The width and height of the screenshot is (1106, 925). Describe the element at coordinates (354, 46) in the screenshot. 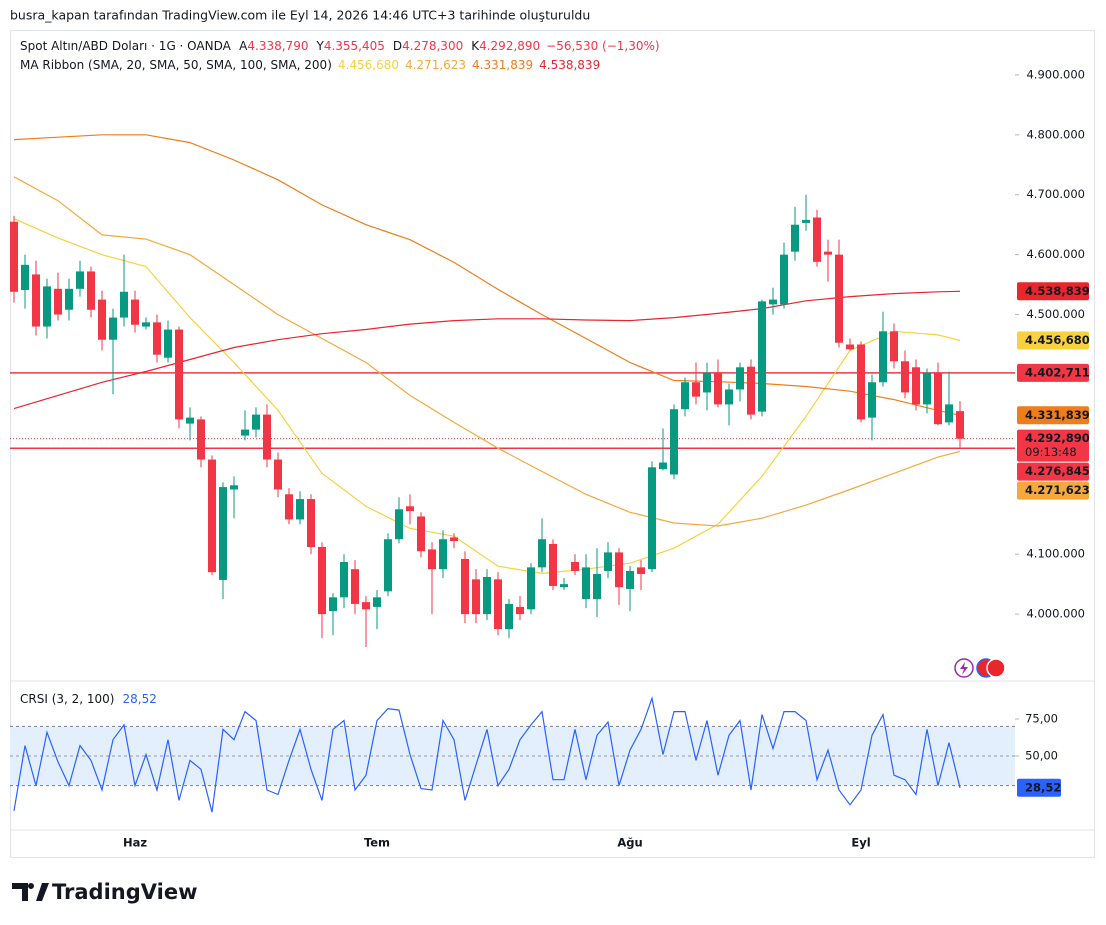

I see `legend-value: 4.355,405` at that location.